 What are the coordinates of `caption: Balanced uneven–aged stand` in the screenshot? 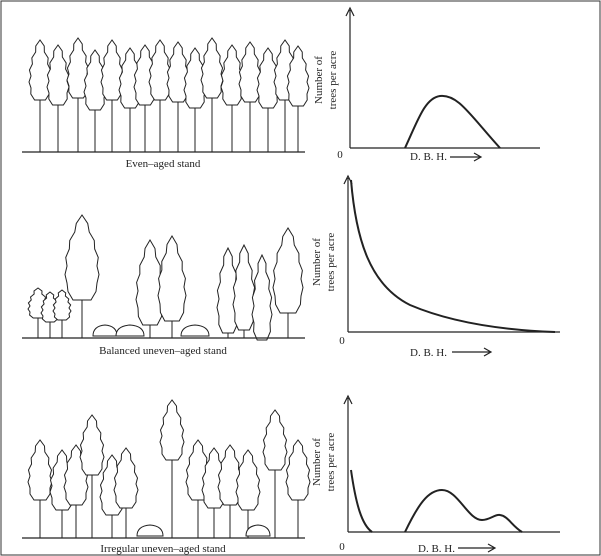 It's located at (163, 351).